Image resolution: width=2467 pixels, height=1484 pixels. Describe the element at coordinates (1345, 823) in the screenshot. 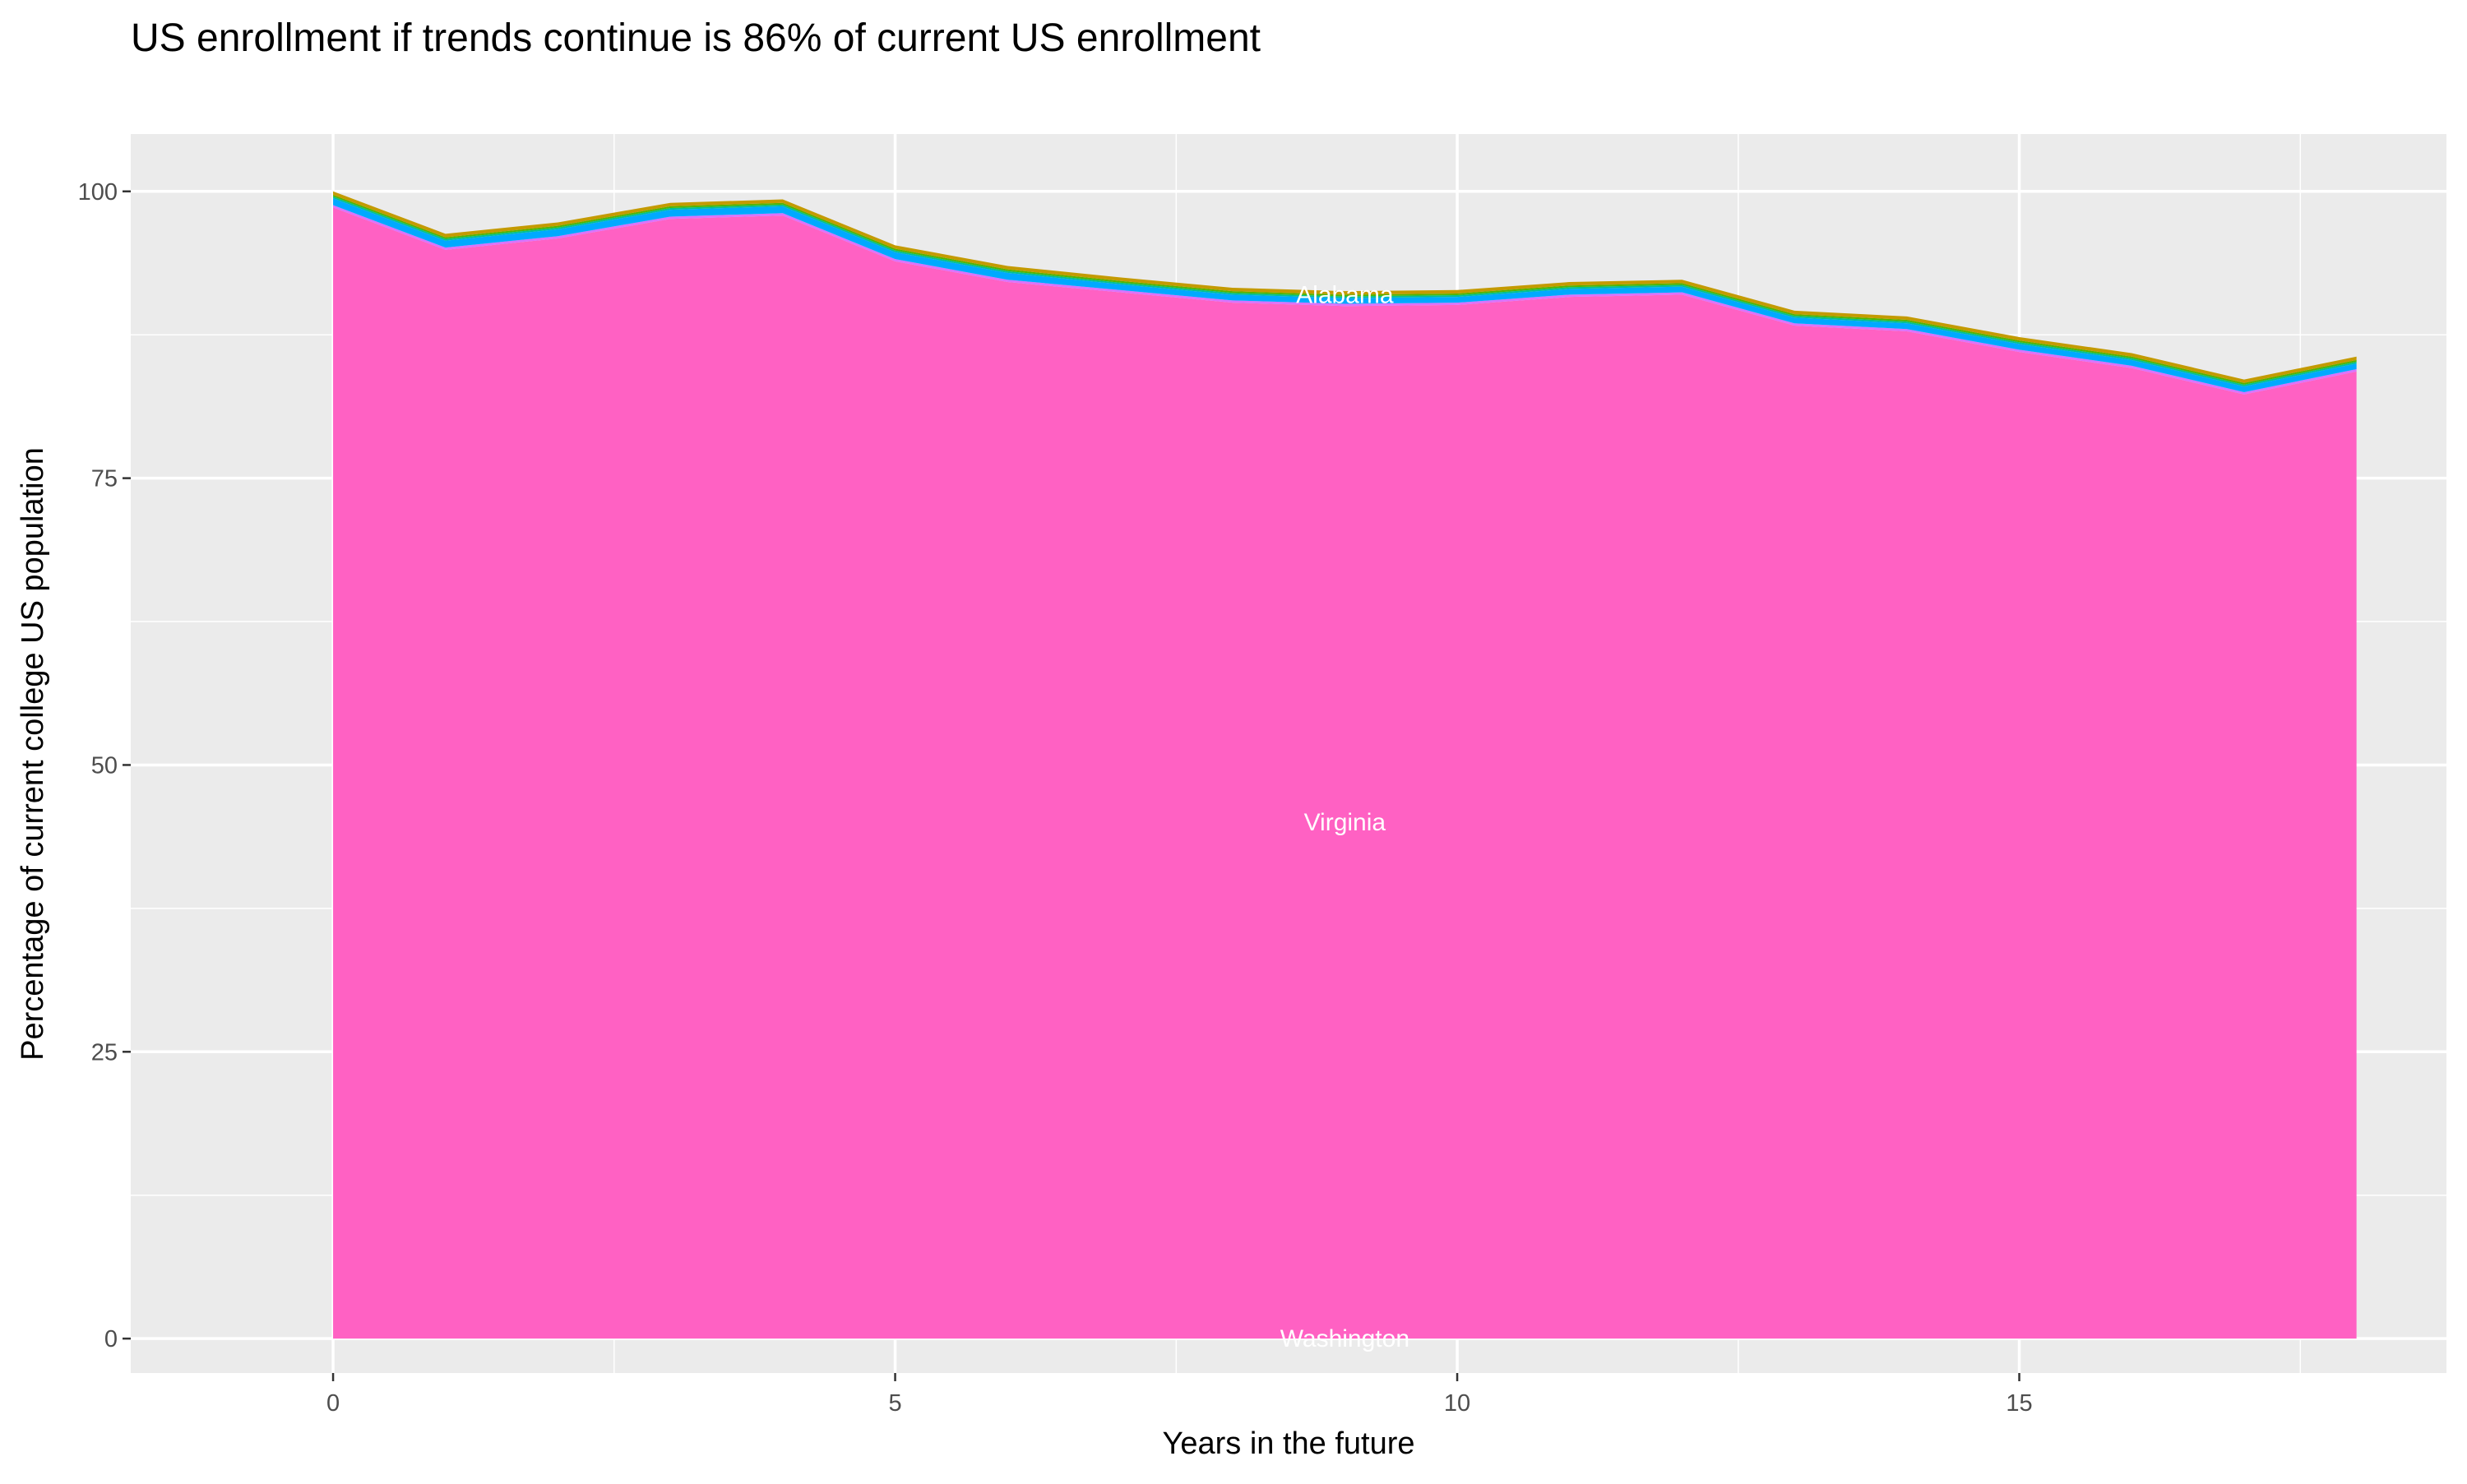

I see `area-label: Virginia` at that location.